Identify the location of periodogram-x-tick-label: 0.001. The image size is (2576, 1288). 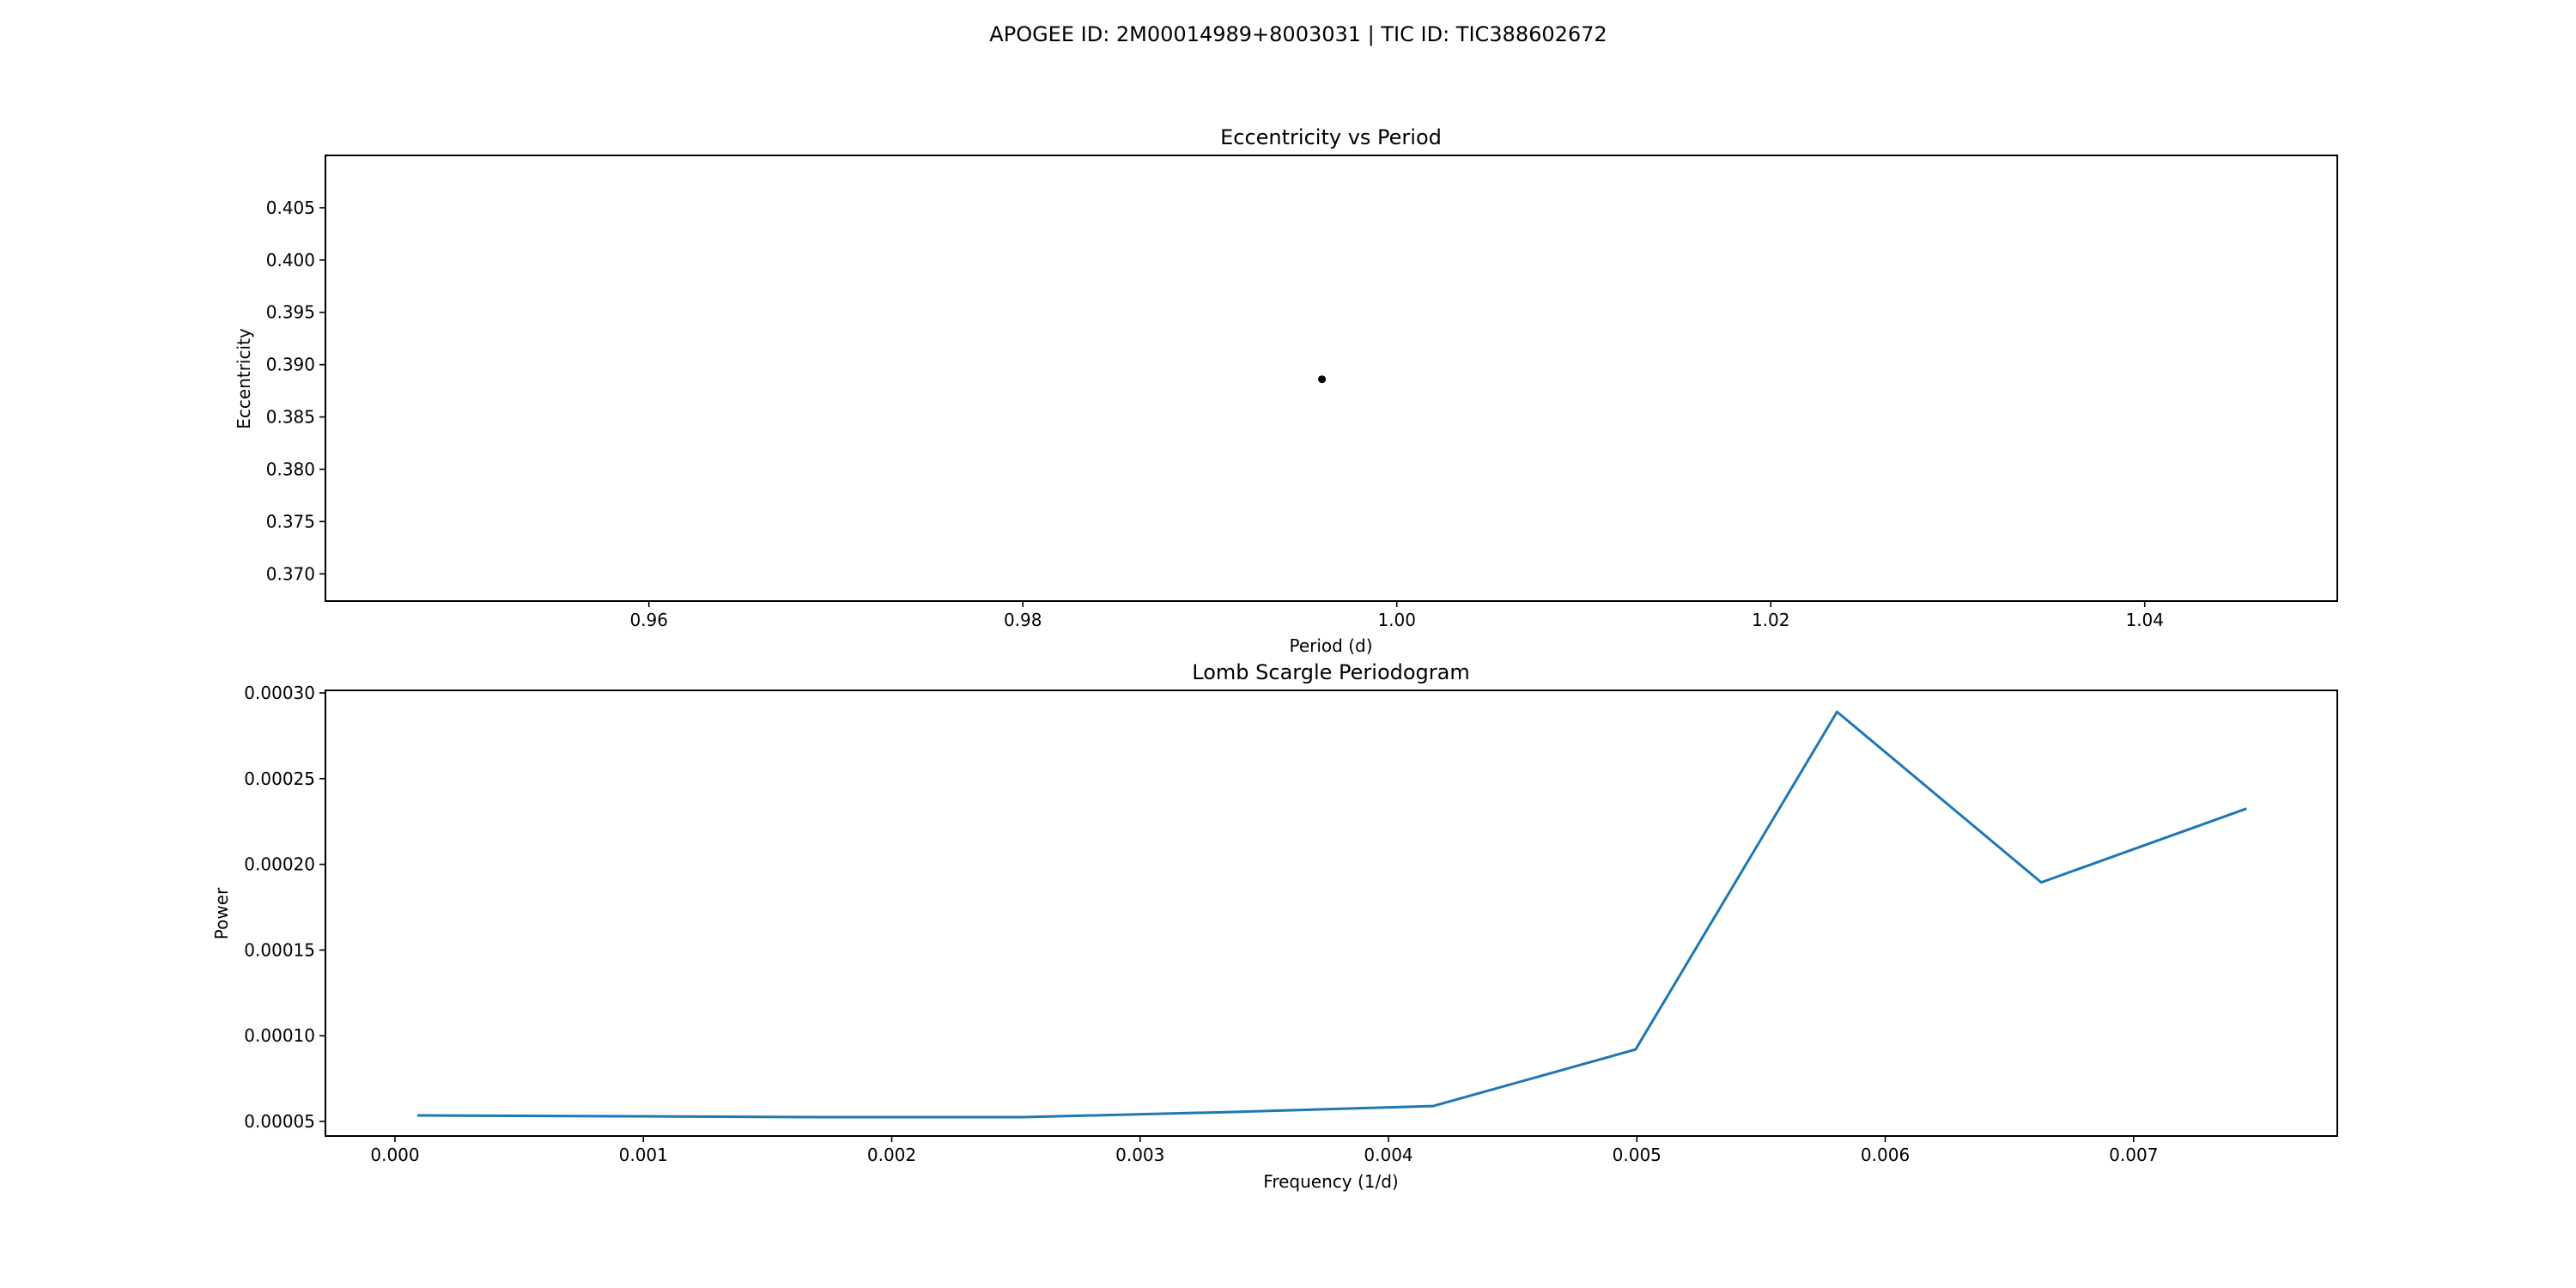
(643, 1155).